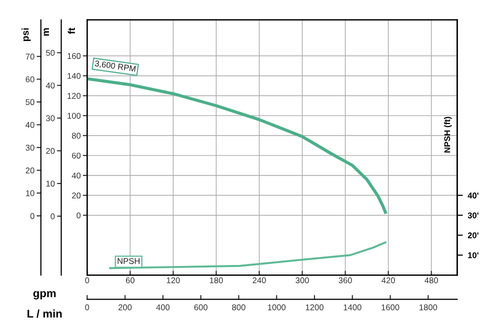 Image resolution: width=498 pixels, height=333 pixels. What do you see at coordinates (52, 216) in the screenshot?
I see `y3-tick-label: 0` at bounding box center [52, 216].